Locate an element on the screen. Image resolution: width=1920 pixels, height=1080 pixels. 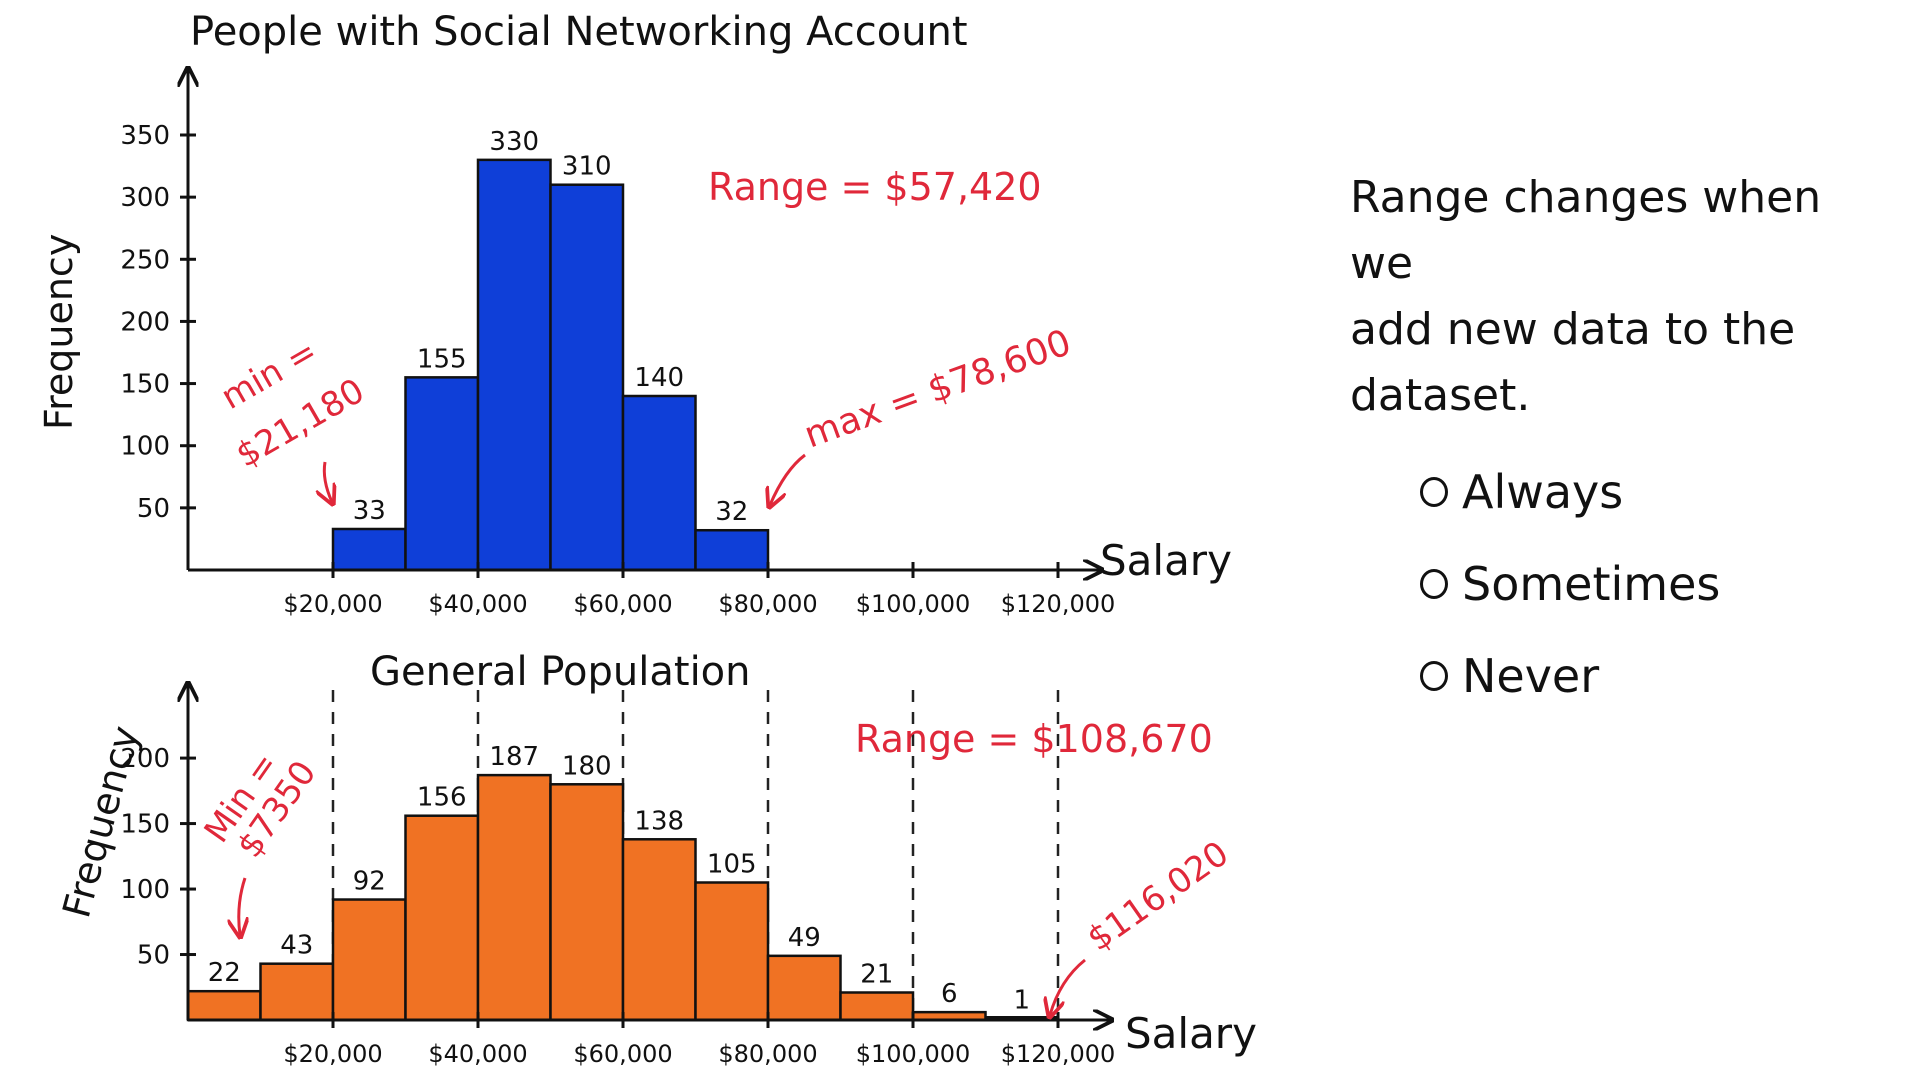
bar-value-label: 310 is located at coordinates (587, 167).